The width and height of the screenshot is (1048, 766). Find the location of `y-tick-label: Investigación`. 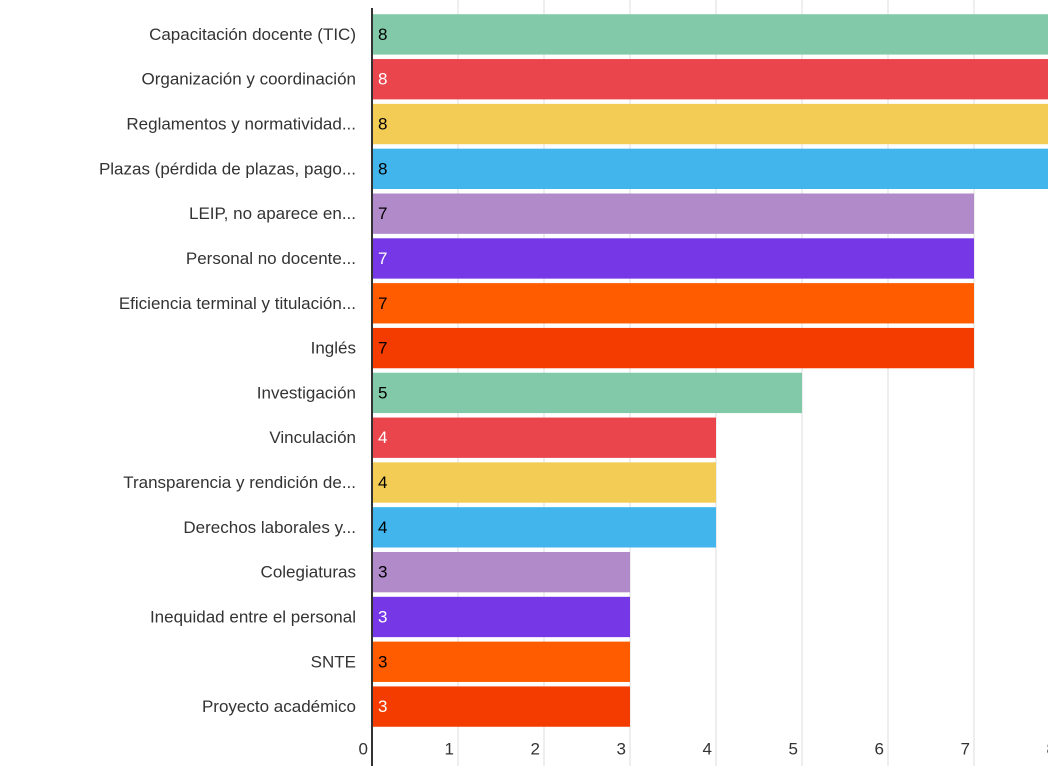

y-tick-label: Investigación is located at coordinates (306, 392).